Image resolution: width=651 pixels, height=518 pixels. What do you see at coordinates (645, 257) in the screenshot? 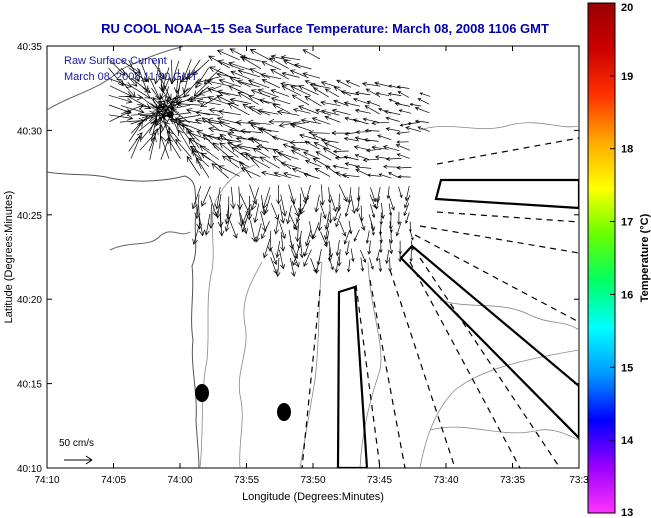
I see `colorbar-label: Temperature (°C)` at bounding box center [645, 257].